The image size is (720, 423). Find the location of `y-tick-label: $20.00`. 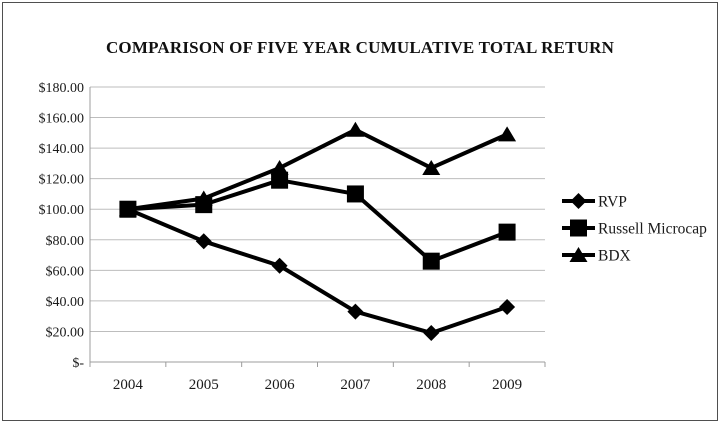

y-tick-label: $20.00 is located at coordinates (65, 332).